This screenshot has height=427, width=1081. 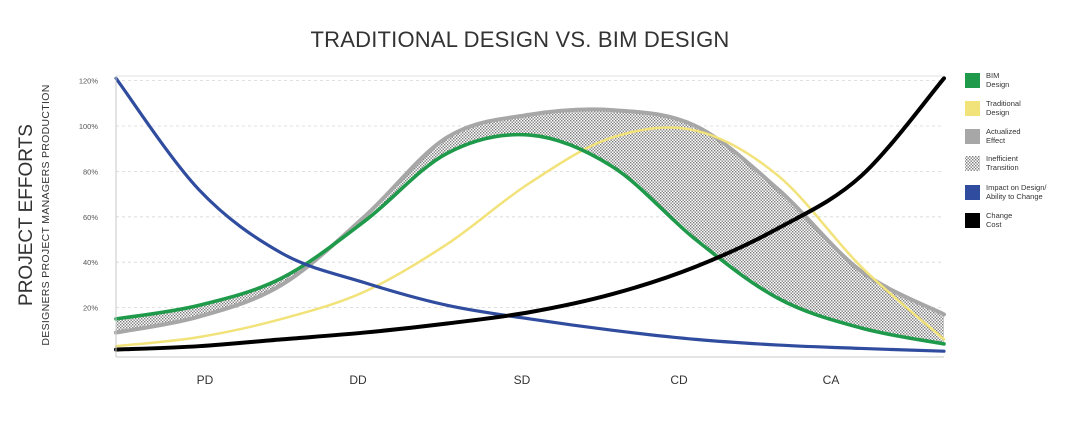 What do you see at coordinates (1002, 167) in the screenshot?
I see `legend-label-line: Transition` at bounding box center [1002, 167].